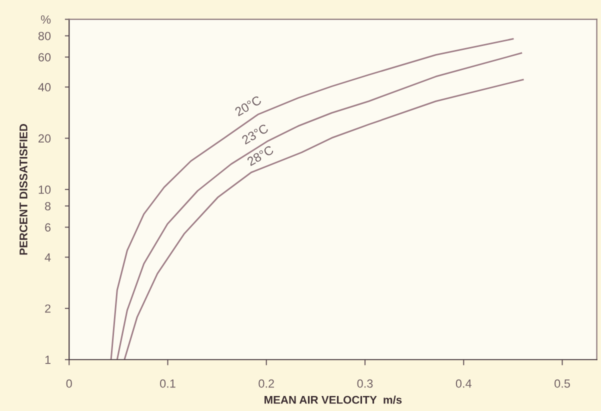  I want to click on y-tick-label: 20, so click(44, 138).